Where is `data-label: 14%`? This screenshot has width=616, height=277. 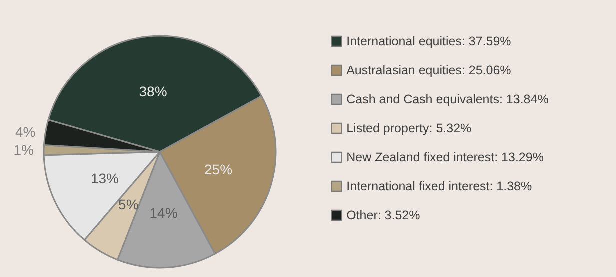
data-label: 14% is located at coordinates (164, 212).